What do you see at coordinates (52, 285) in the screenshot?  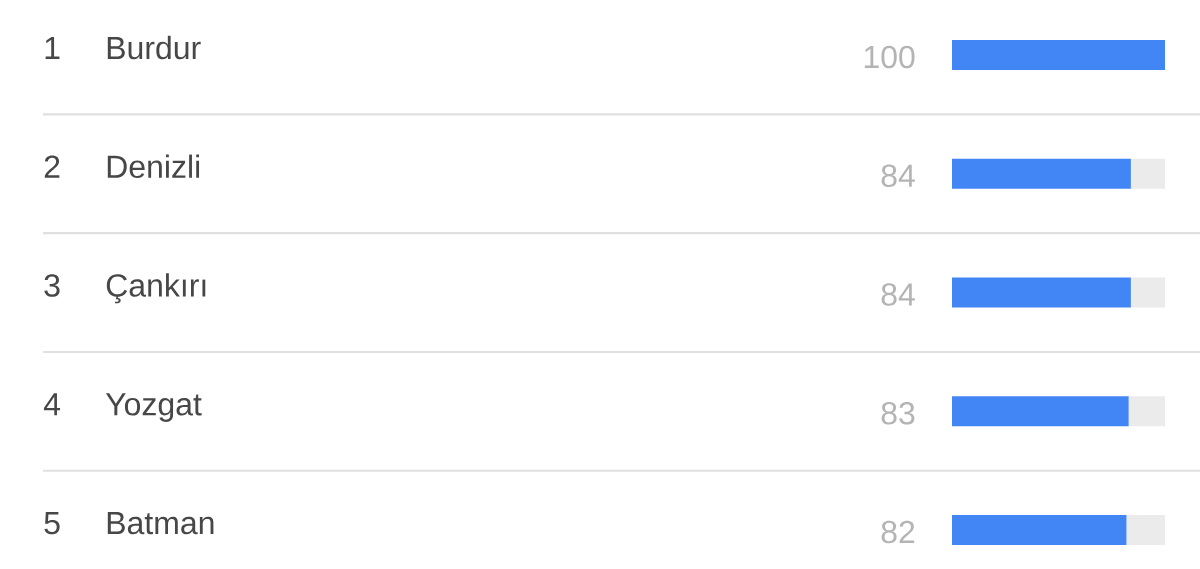 I see `text: 3` at bounding box center [52, 285].